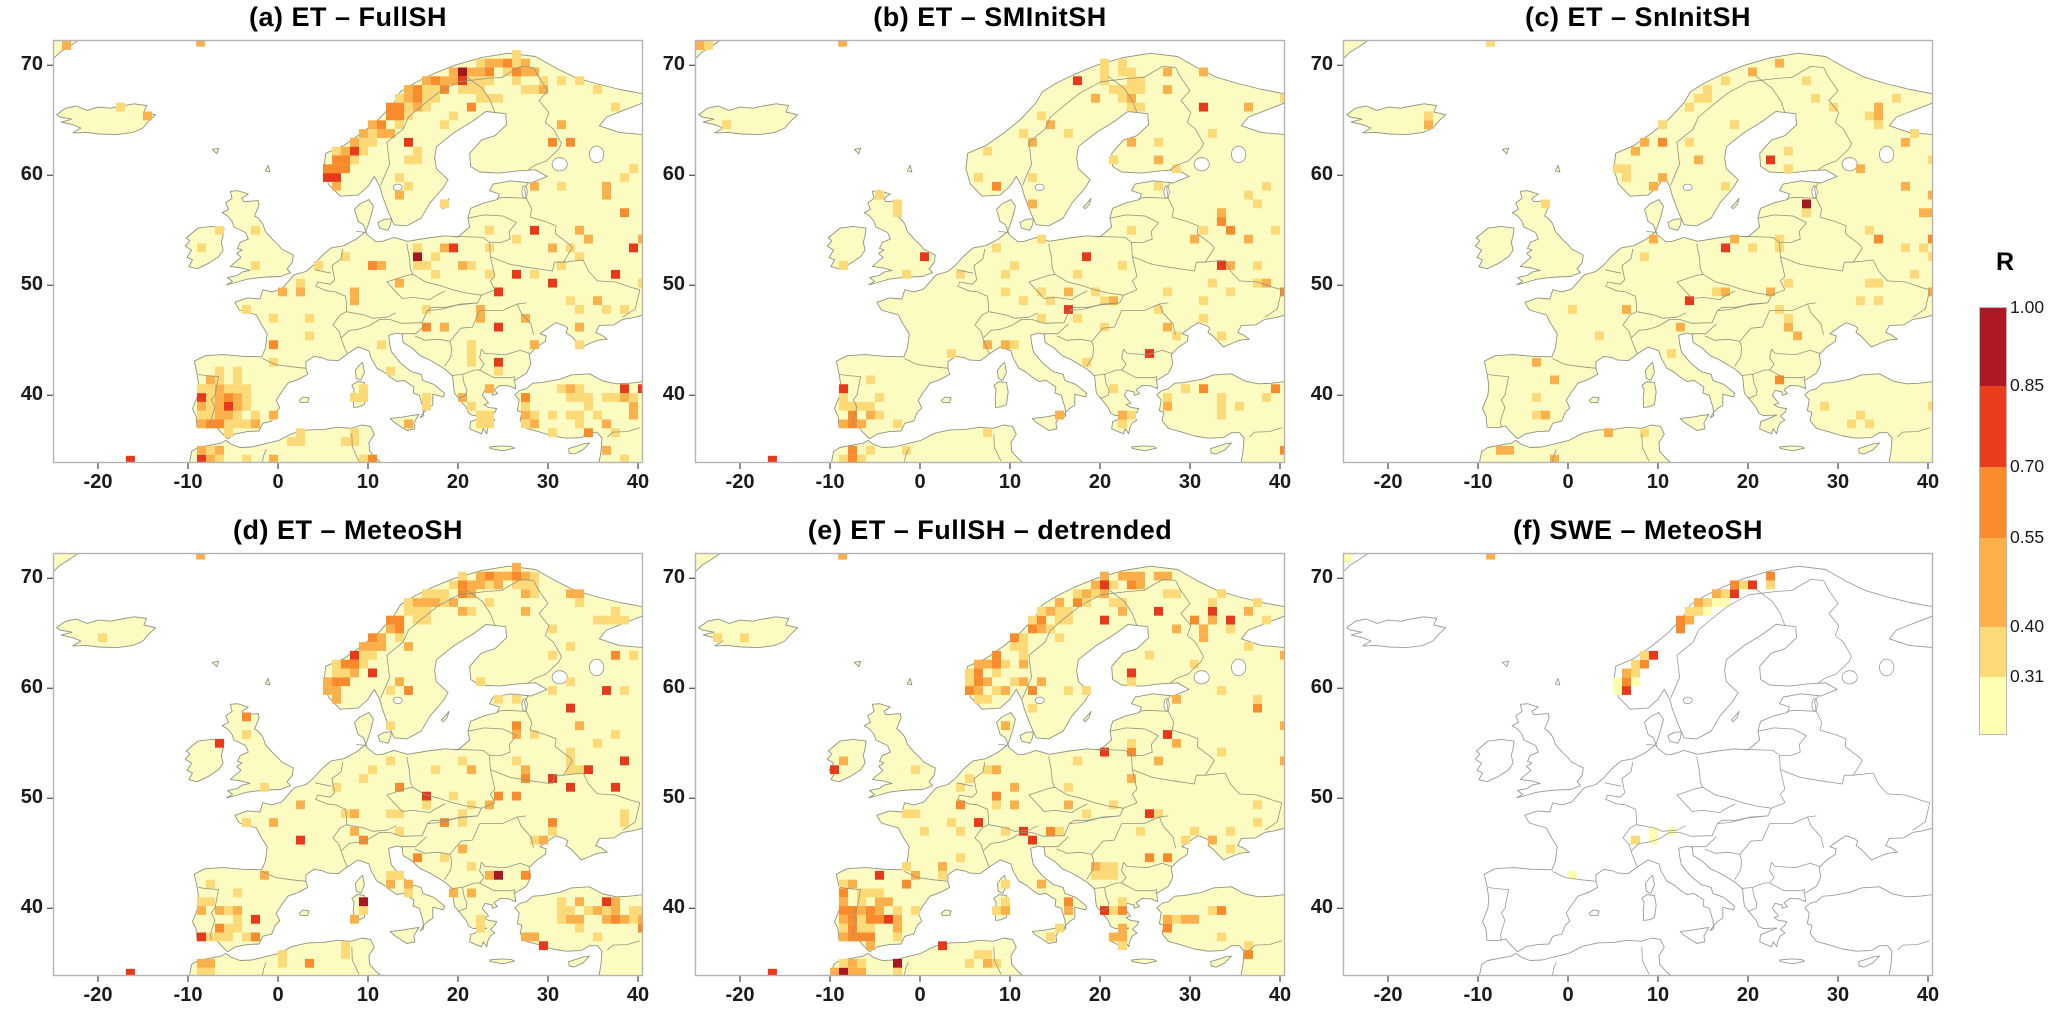  Describe the element at coordinates (990, 17) in the screenshot. I see `panel-title: (b) ET – SMInitSH` at that location.